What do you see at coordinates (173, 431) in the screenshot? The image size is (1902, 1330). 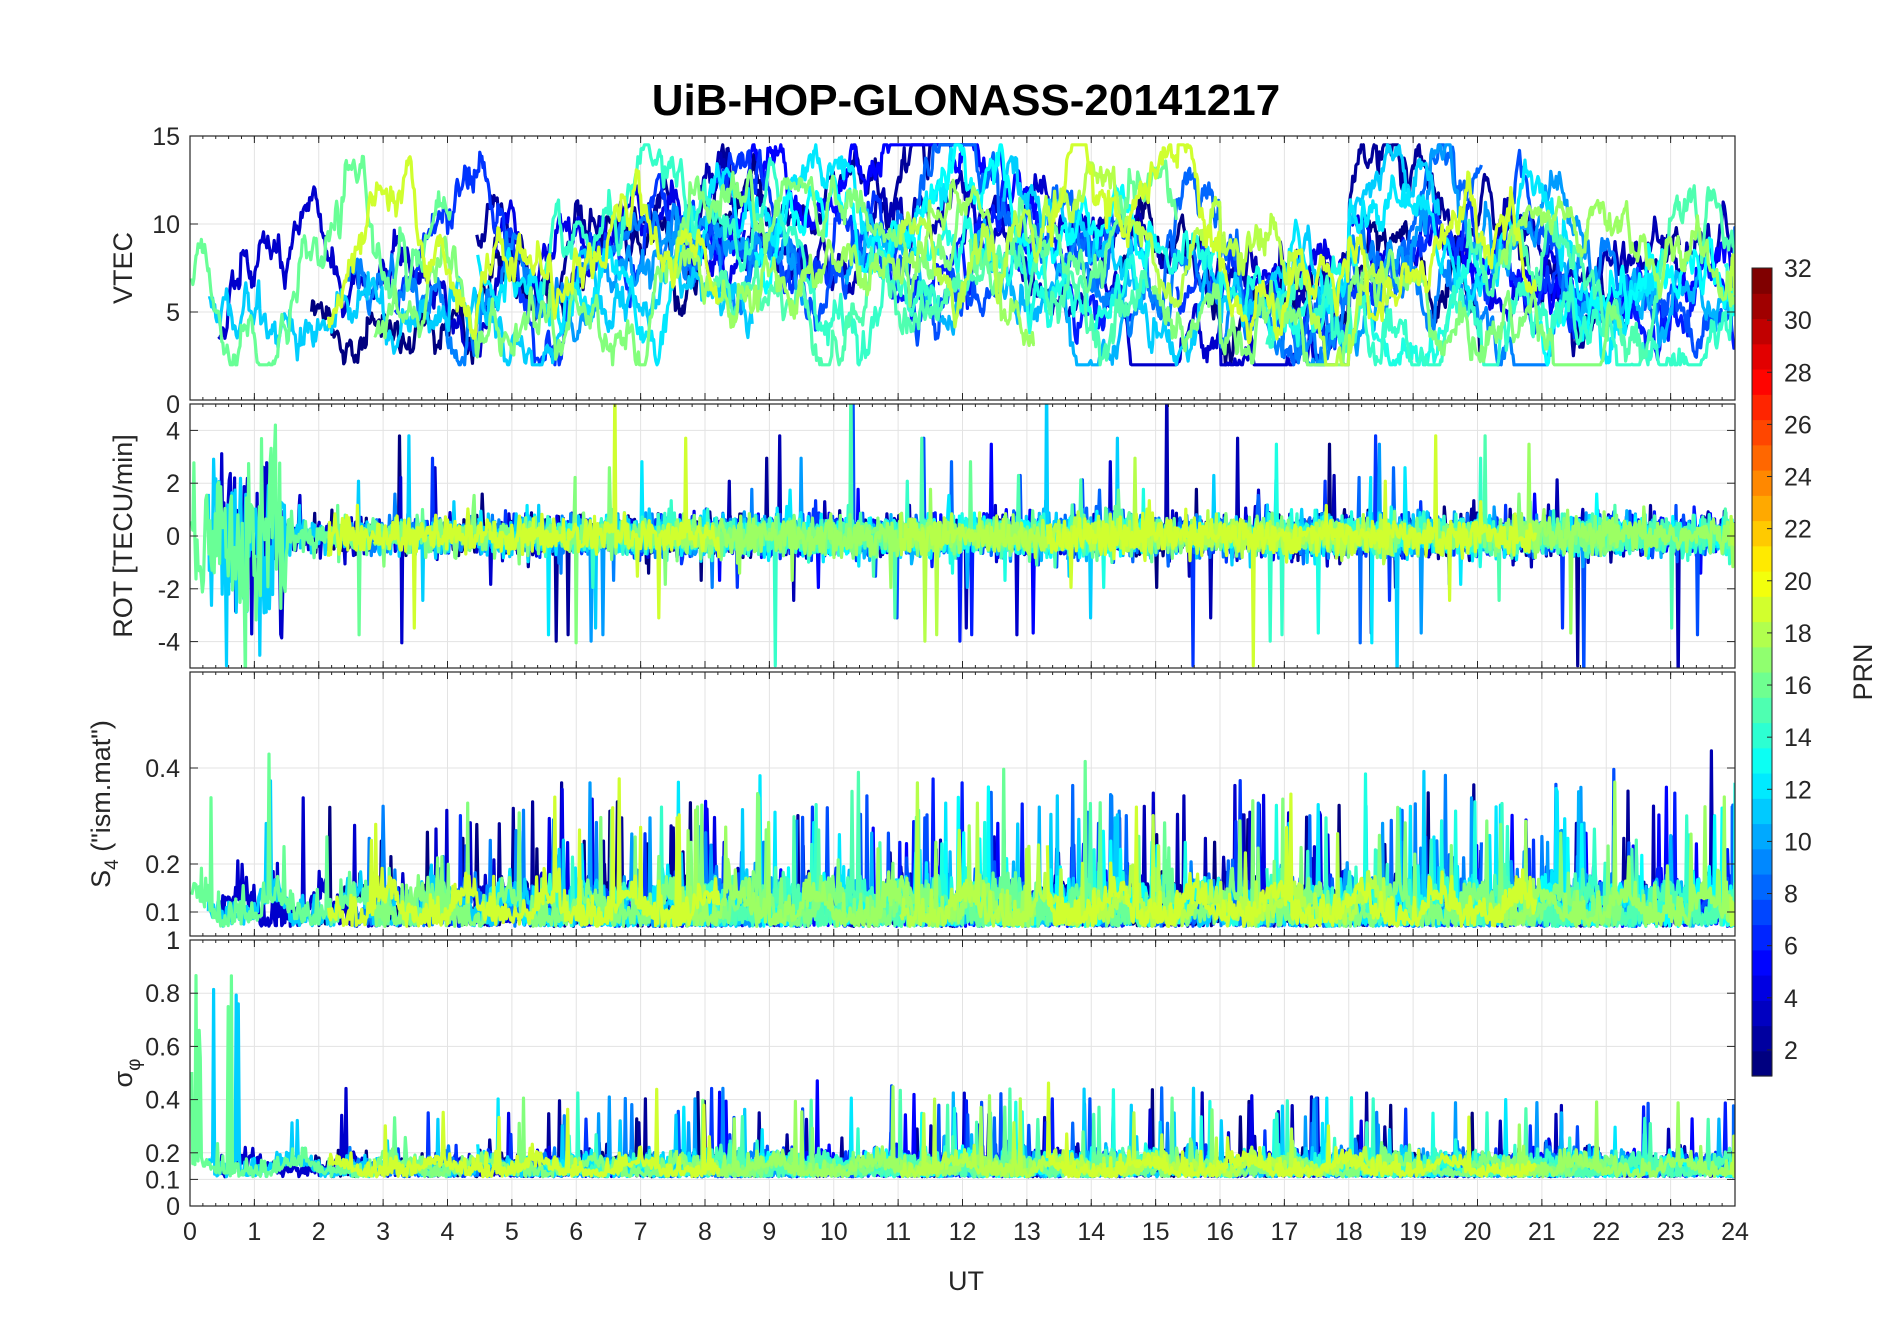 I see `y-tick-label: 4` at bounding box center [173, 431].